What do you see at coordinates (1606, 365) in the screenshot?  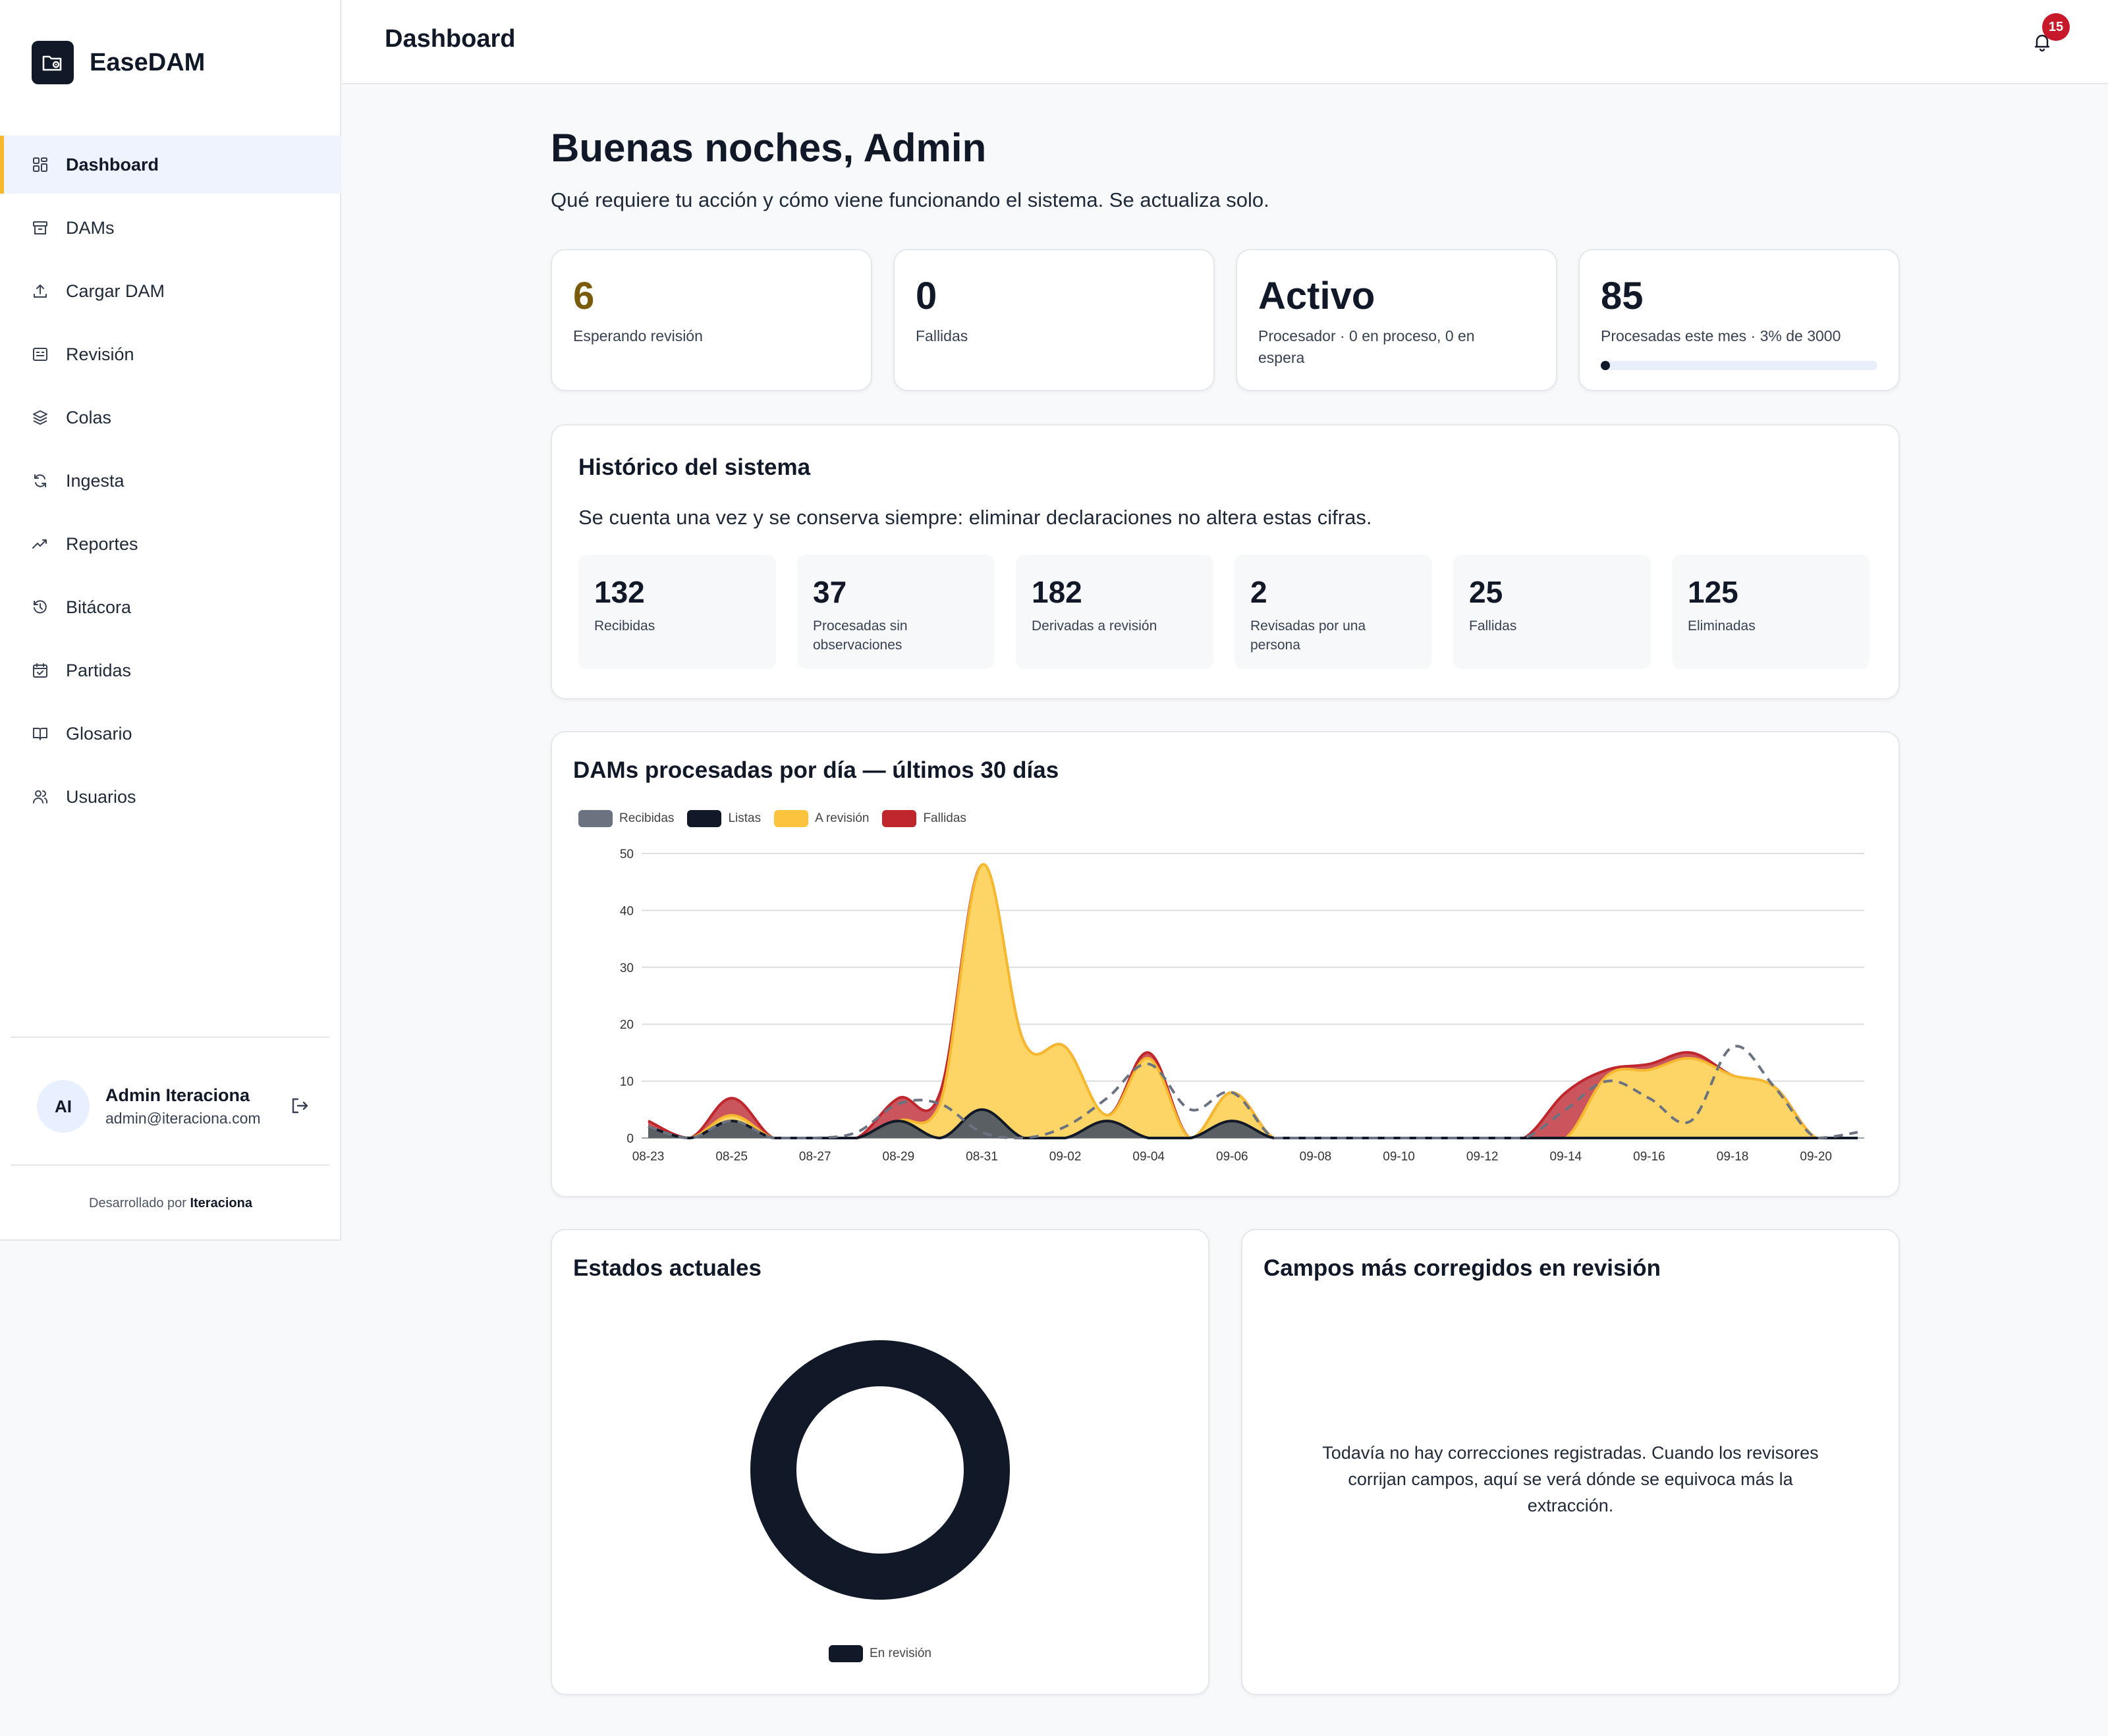 I see `monthly-progress-fill` at bounding box center [1606, 365].